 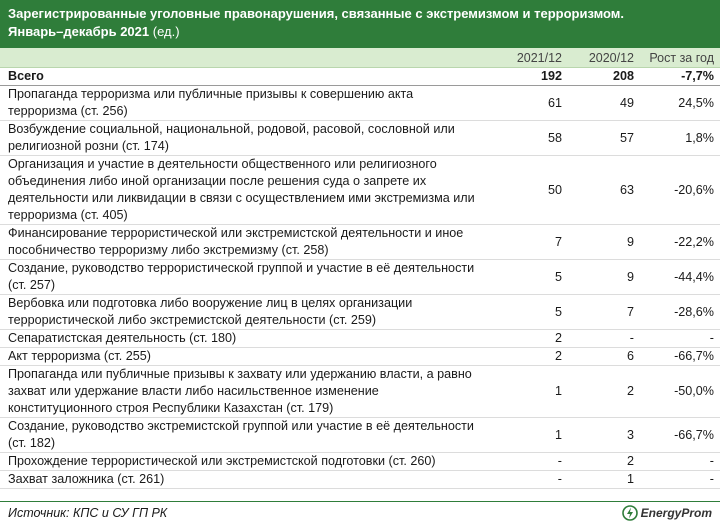 I want to click on cell-growth: -44,4%, so click(x=681, y=277).